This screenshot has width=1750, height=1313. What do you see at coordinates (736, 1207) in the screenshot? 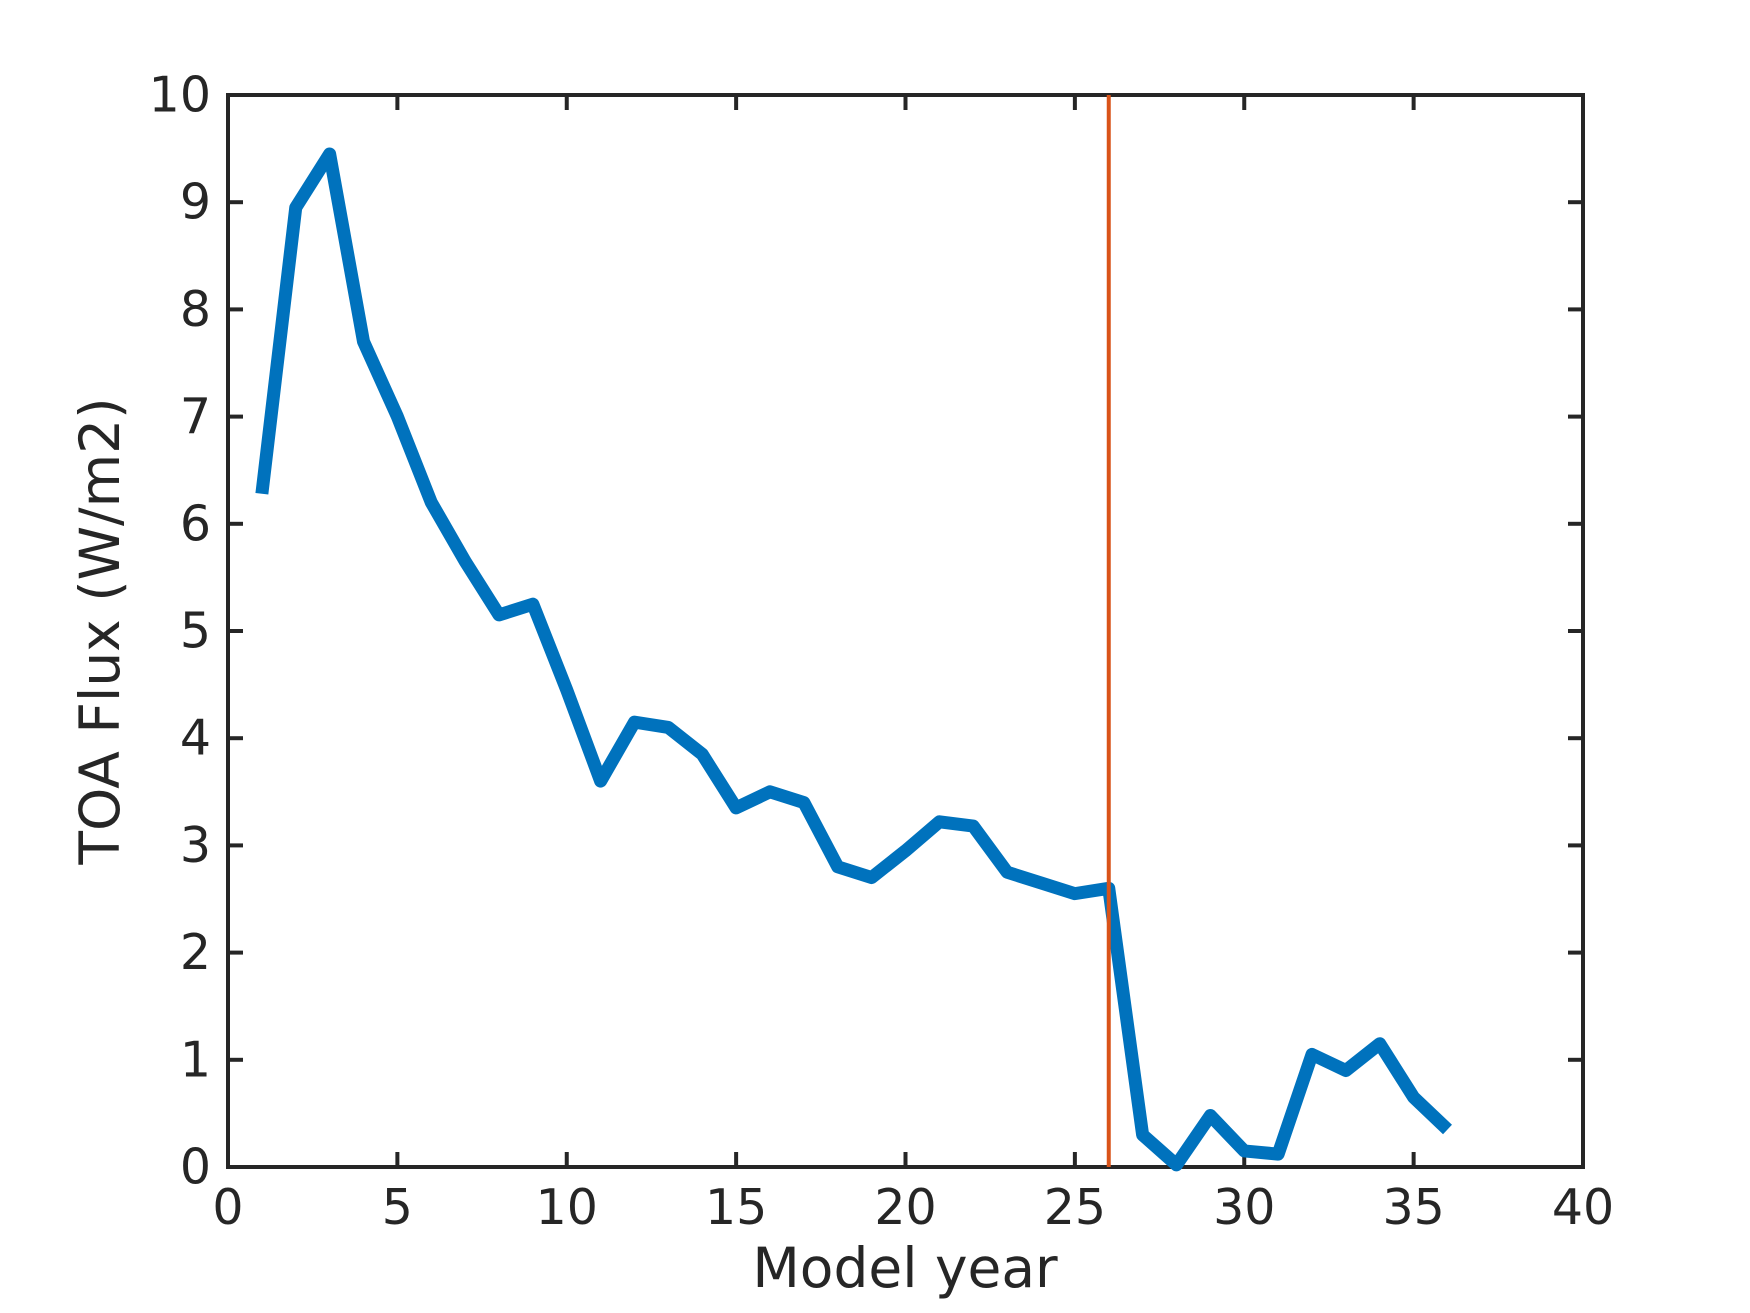
I see `x-tick-label: 15` at bounding box center [736, 1207].